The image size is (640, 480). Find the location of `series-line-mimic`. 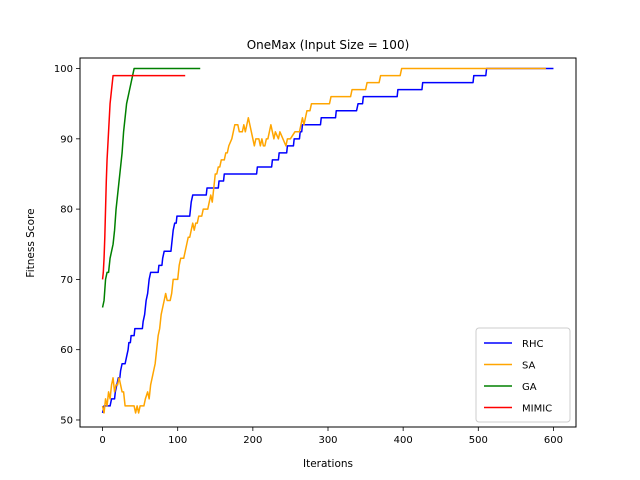

series-line-mimic is located at coordinates (143, 177).